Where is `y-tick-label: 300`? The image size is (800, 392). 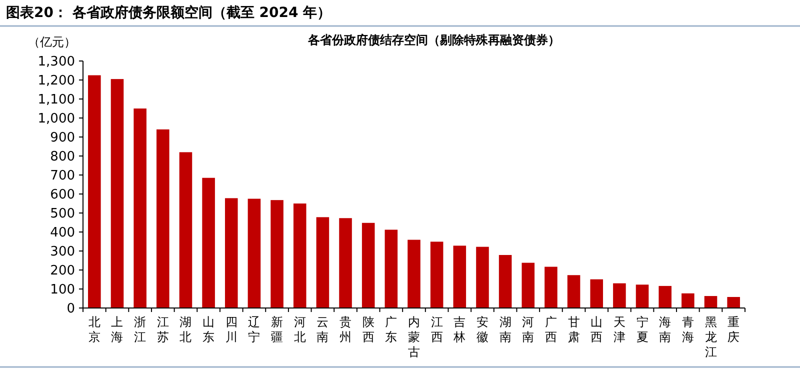 y-tick-label: 300 is located at coordinates (62, 252).